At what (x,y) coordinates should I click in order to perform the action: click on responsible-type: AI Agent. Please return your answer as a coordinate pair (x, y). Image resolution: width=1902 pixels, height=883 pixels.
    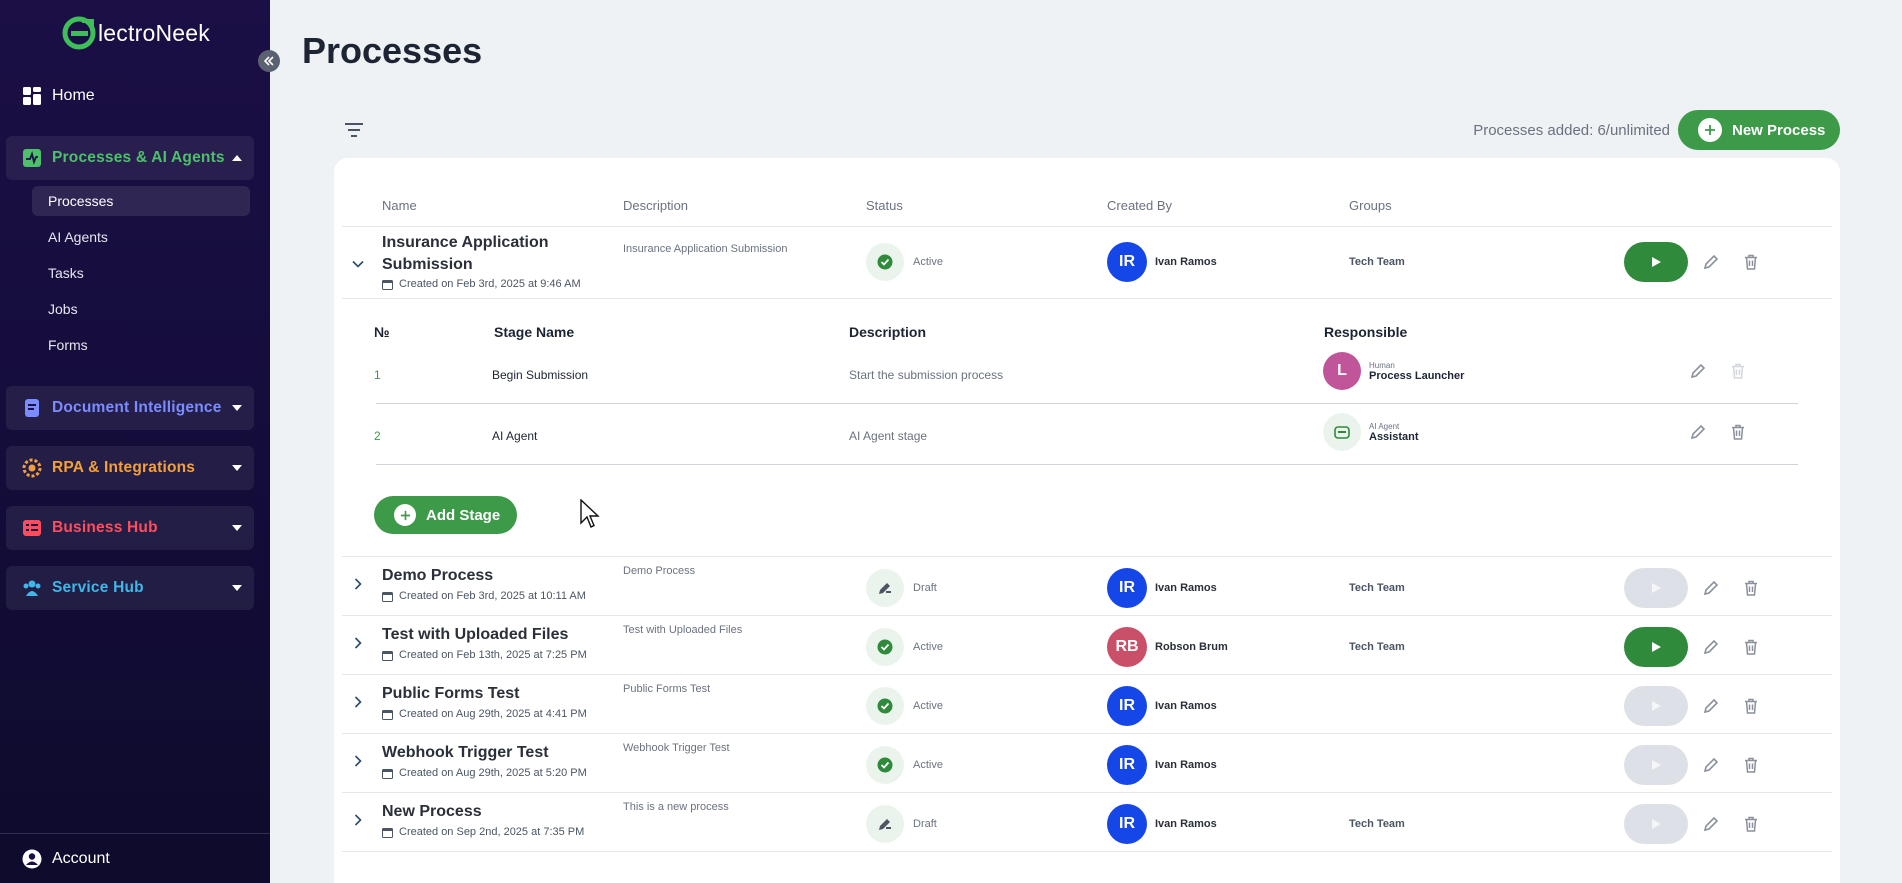
    Looking at the image, I should click on (1384, 426).